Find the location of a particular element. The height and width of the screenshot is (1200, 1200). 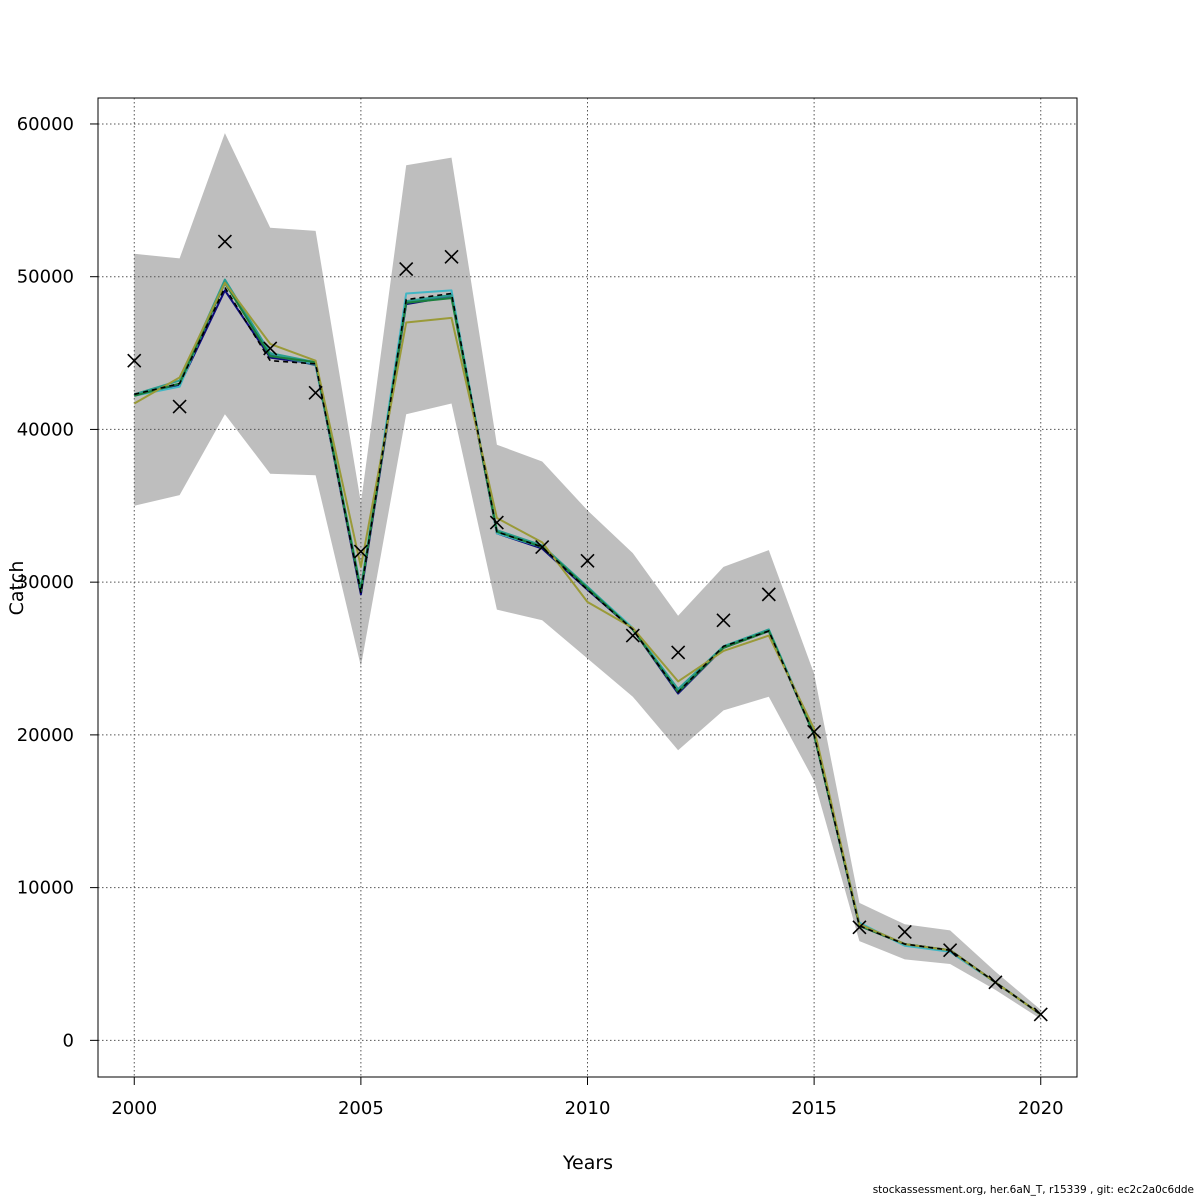

observed-point-2006 is located at coordinates (406, 269).